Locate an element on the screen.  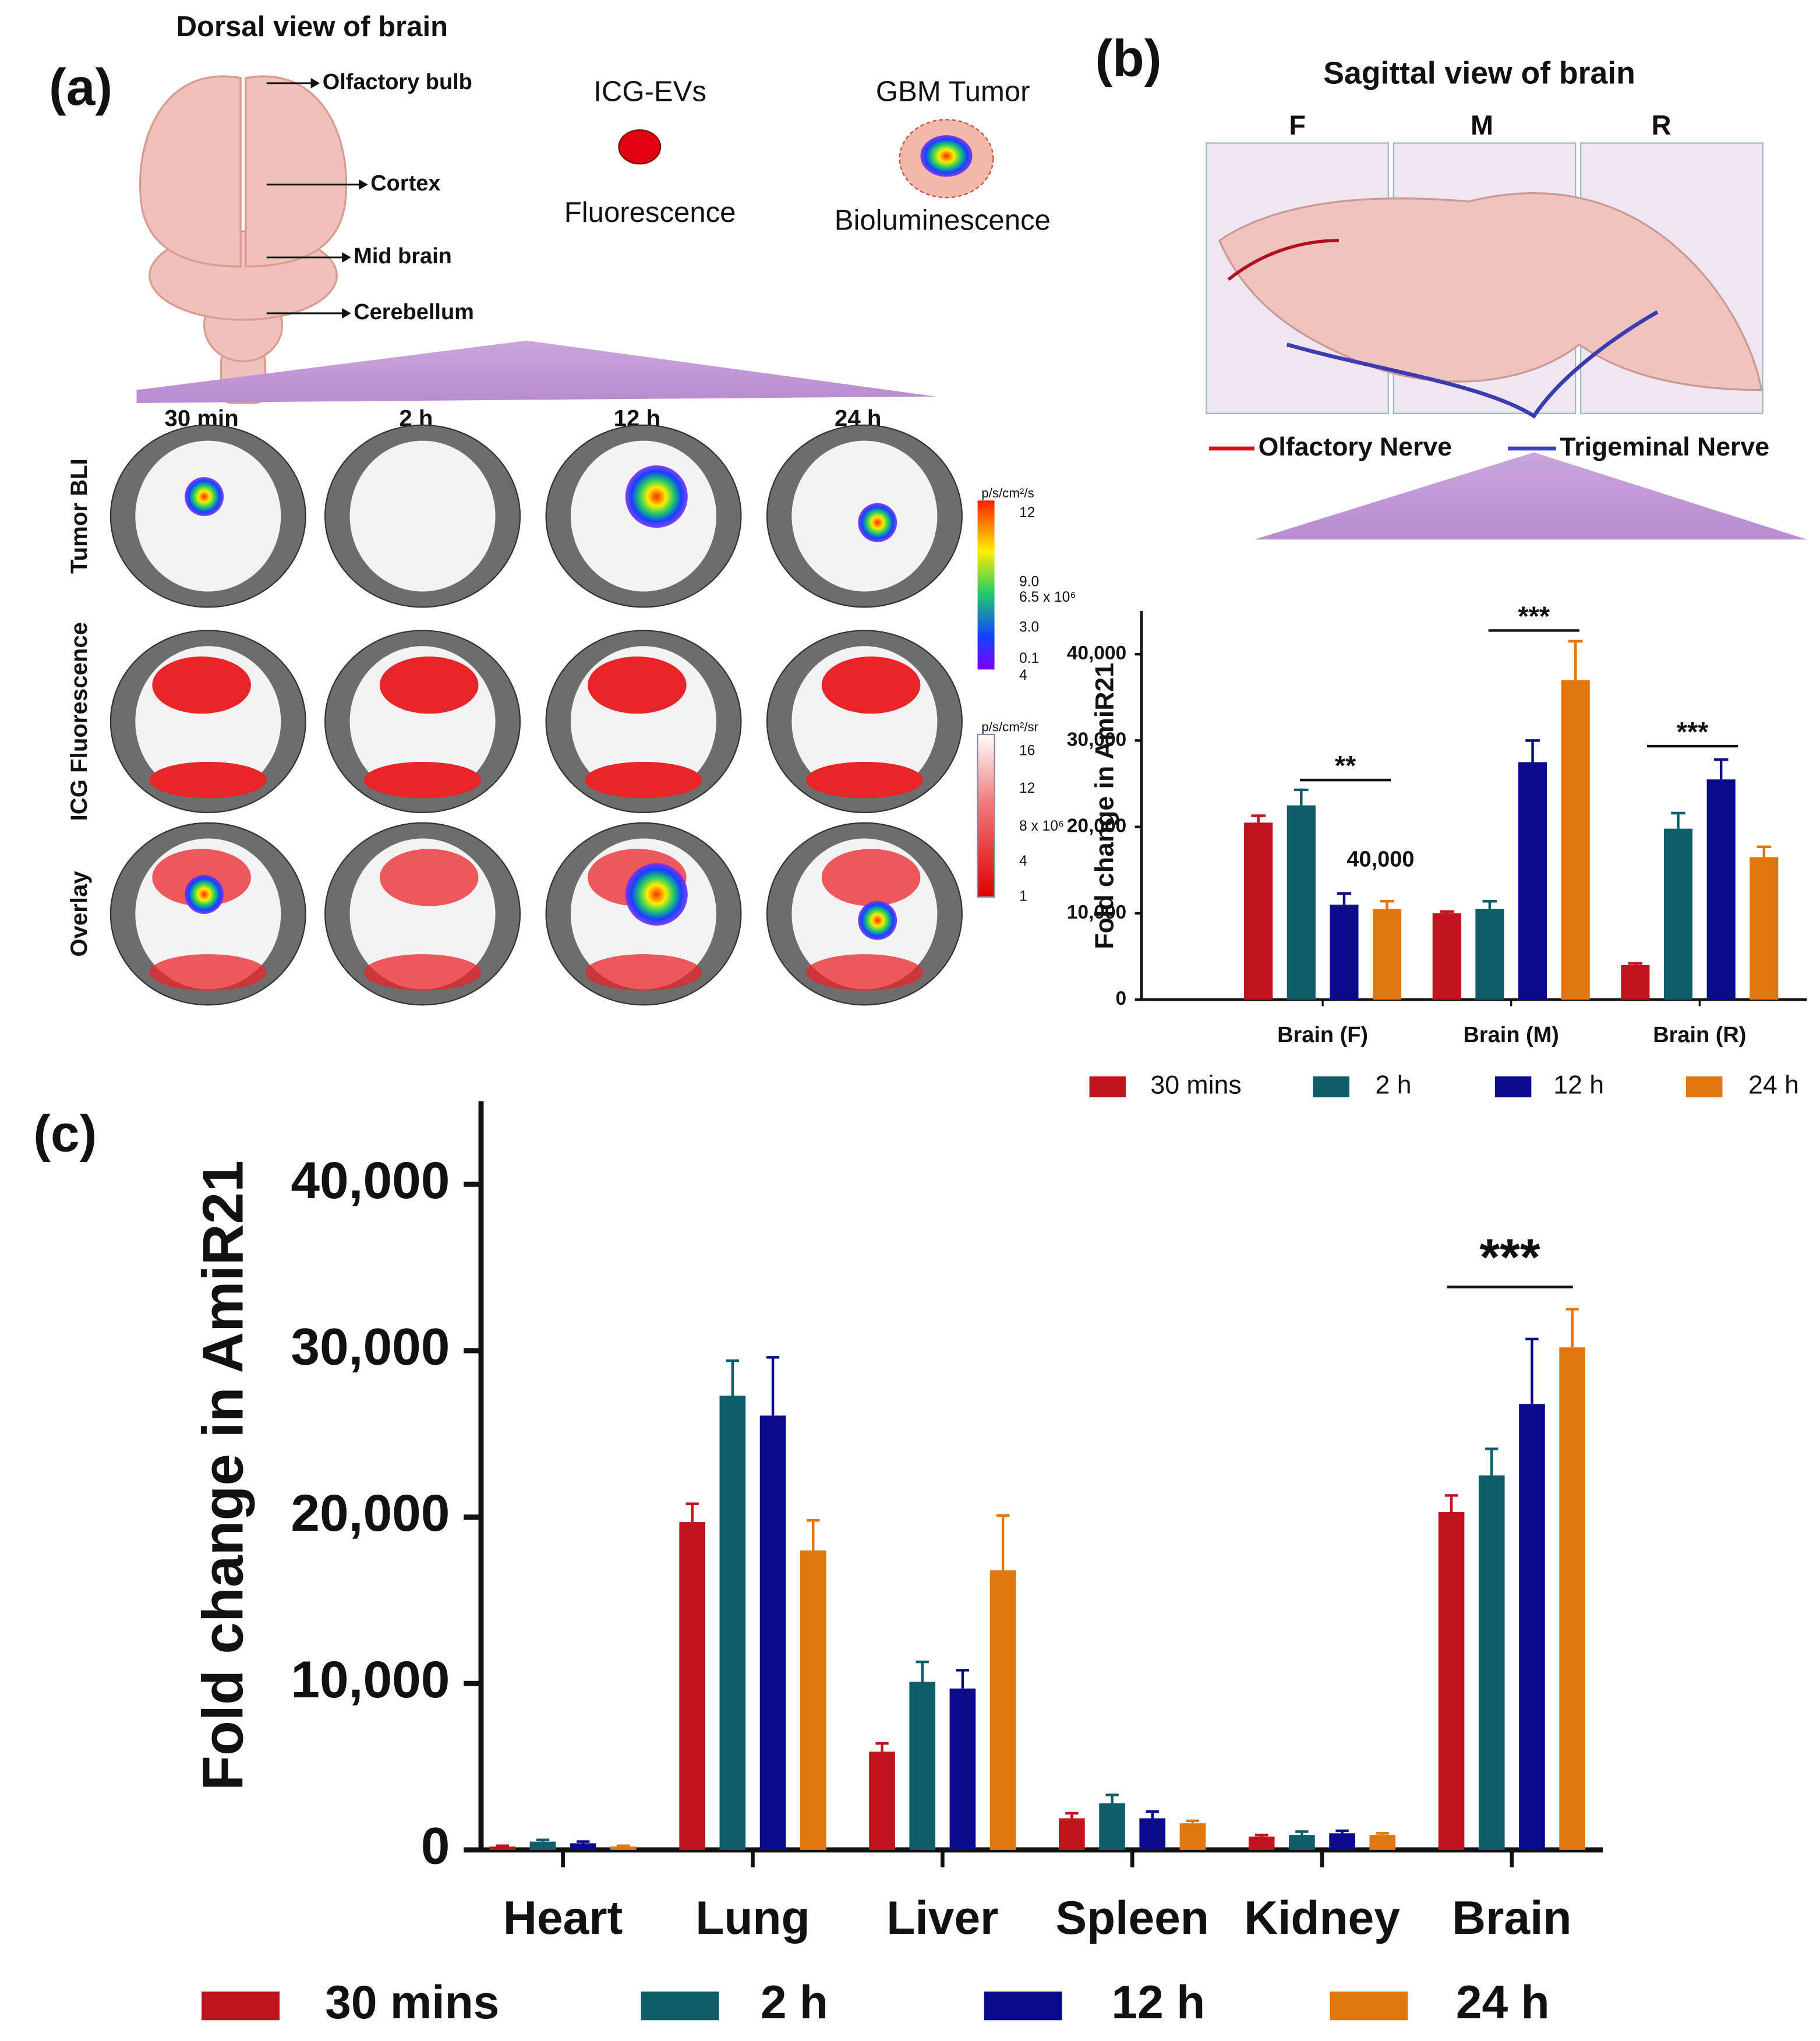
x-tick-label: Spleen is located at coordinates (1131, 1918).